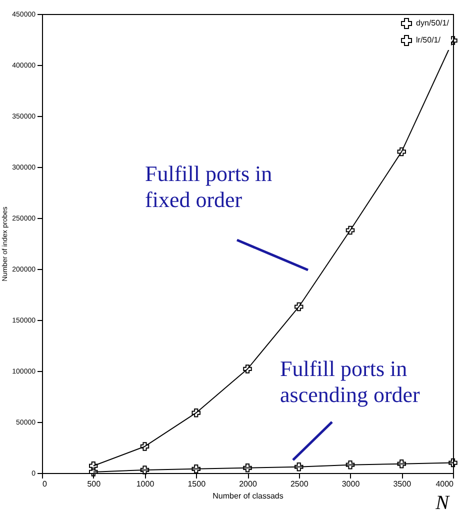 This screenshot has width=471, height=510. Describe the element at coordinates (445, 484) in the screenshot. I see `x-tick-label: 4000` at that location.